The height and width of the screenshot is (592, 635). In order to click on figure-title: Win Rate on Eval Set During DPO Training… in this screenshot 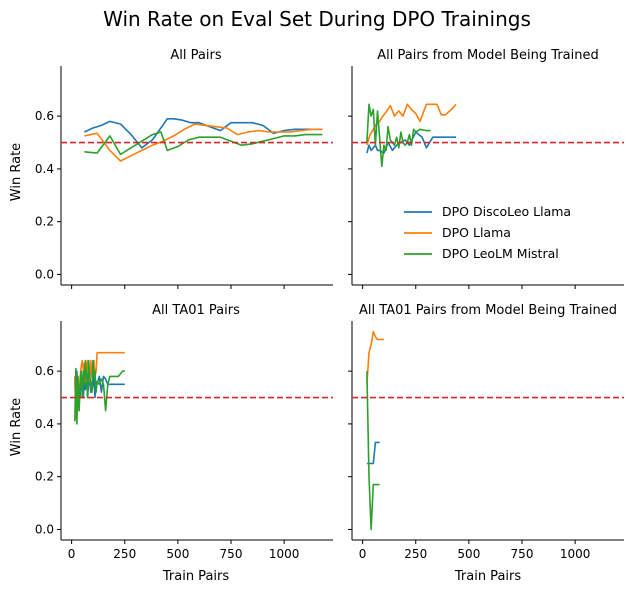, I will do `click(317, 19)`.